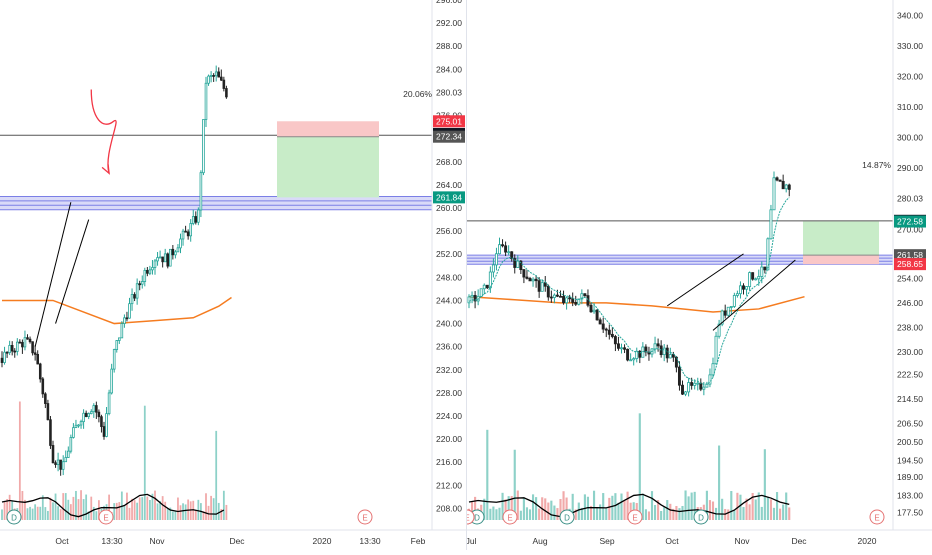 Image resolution: width=932 pixels, height=555 pixels. I want to click on y-tick-label: 300.00, so click(910, 138).